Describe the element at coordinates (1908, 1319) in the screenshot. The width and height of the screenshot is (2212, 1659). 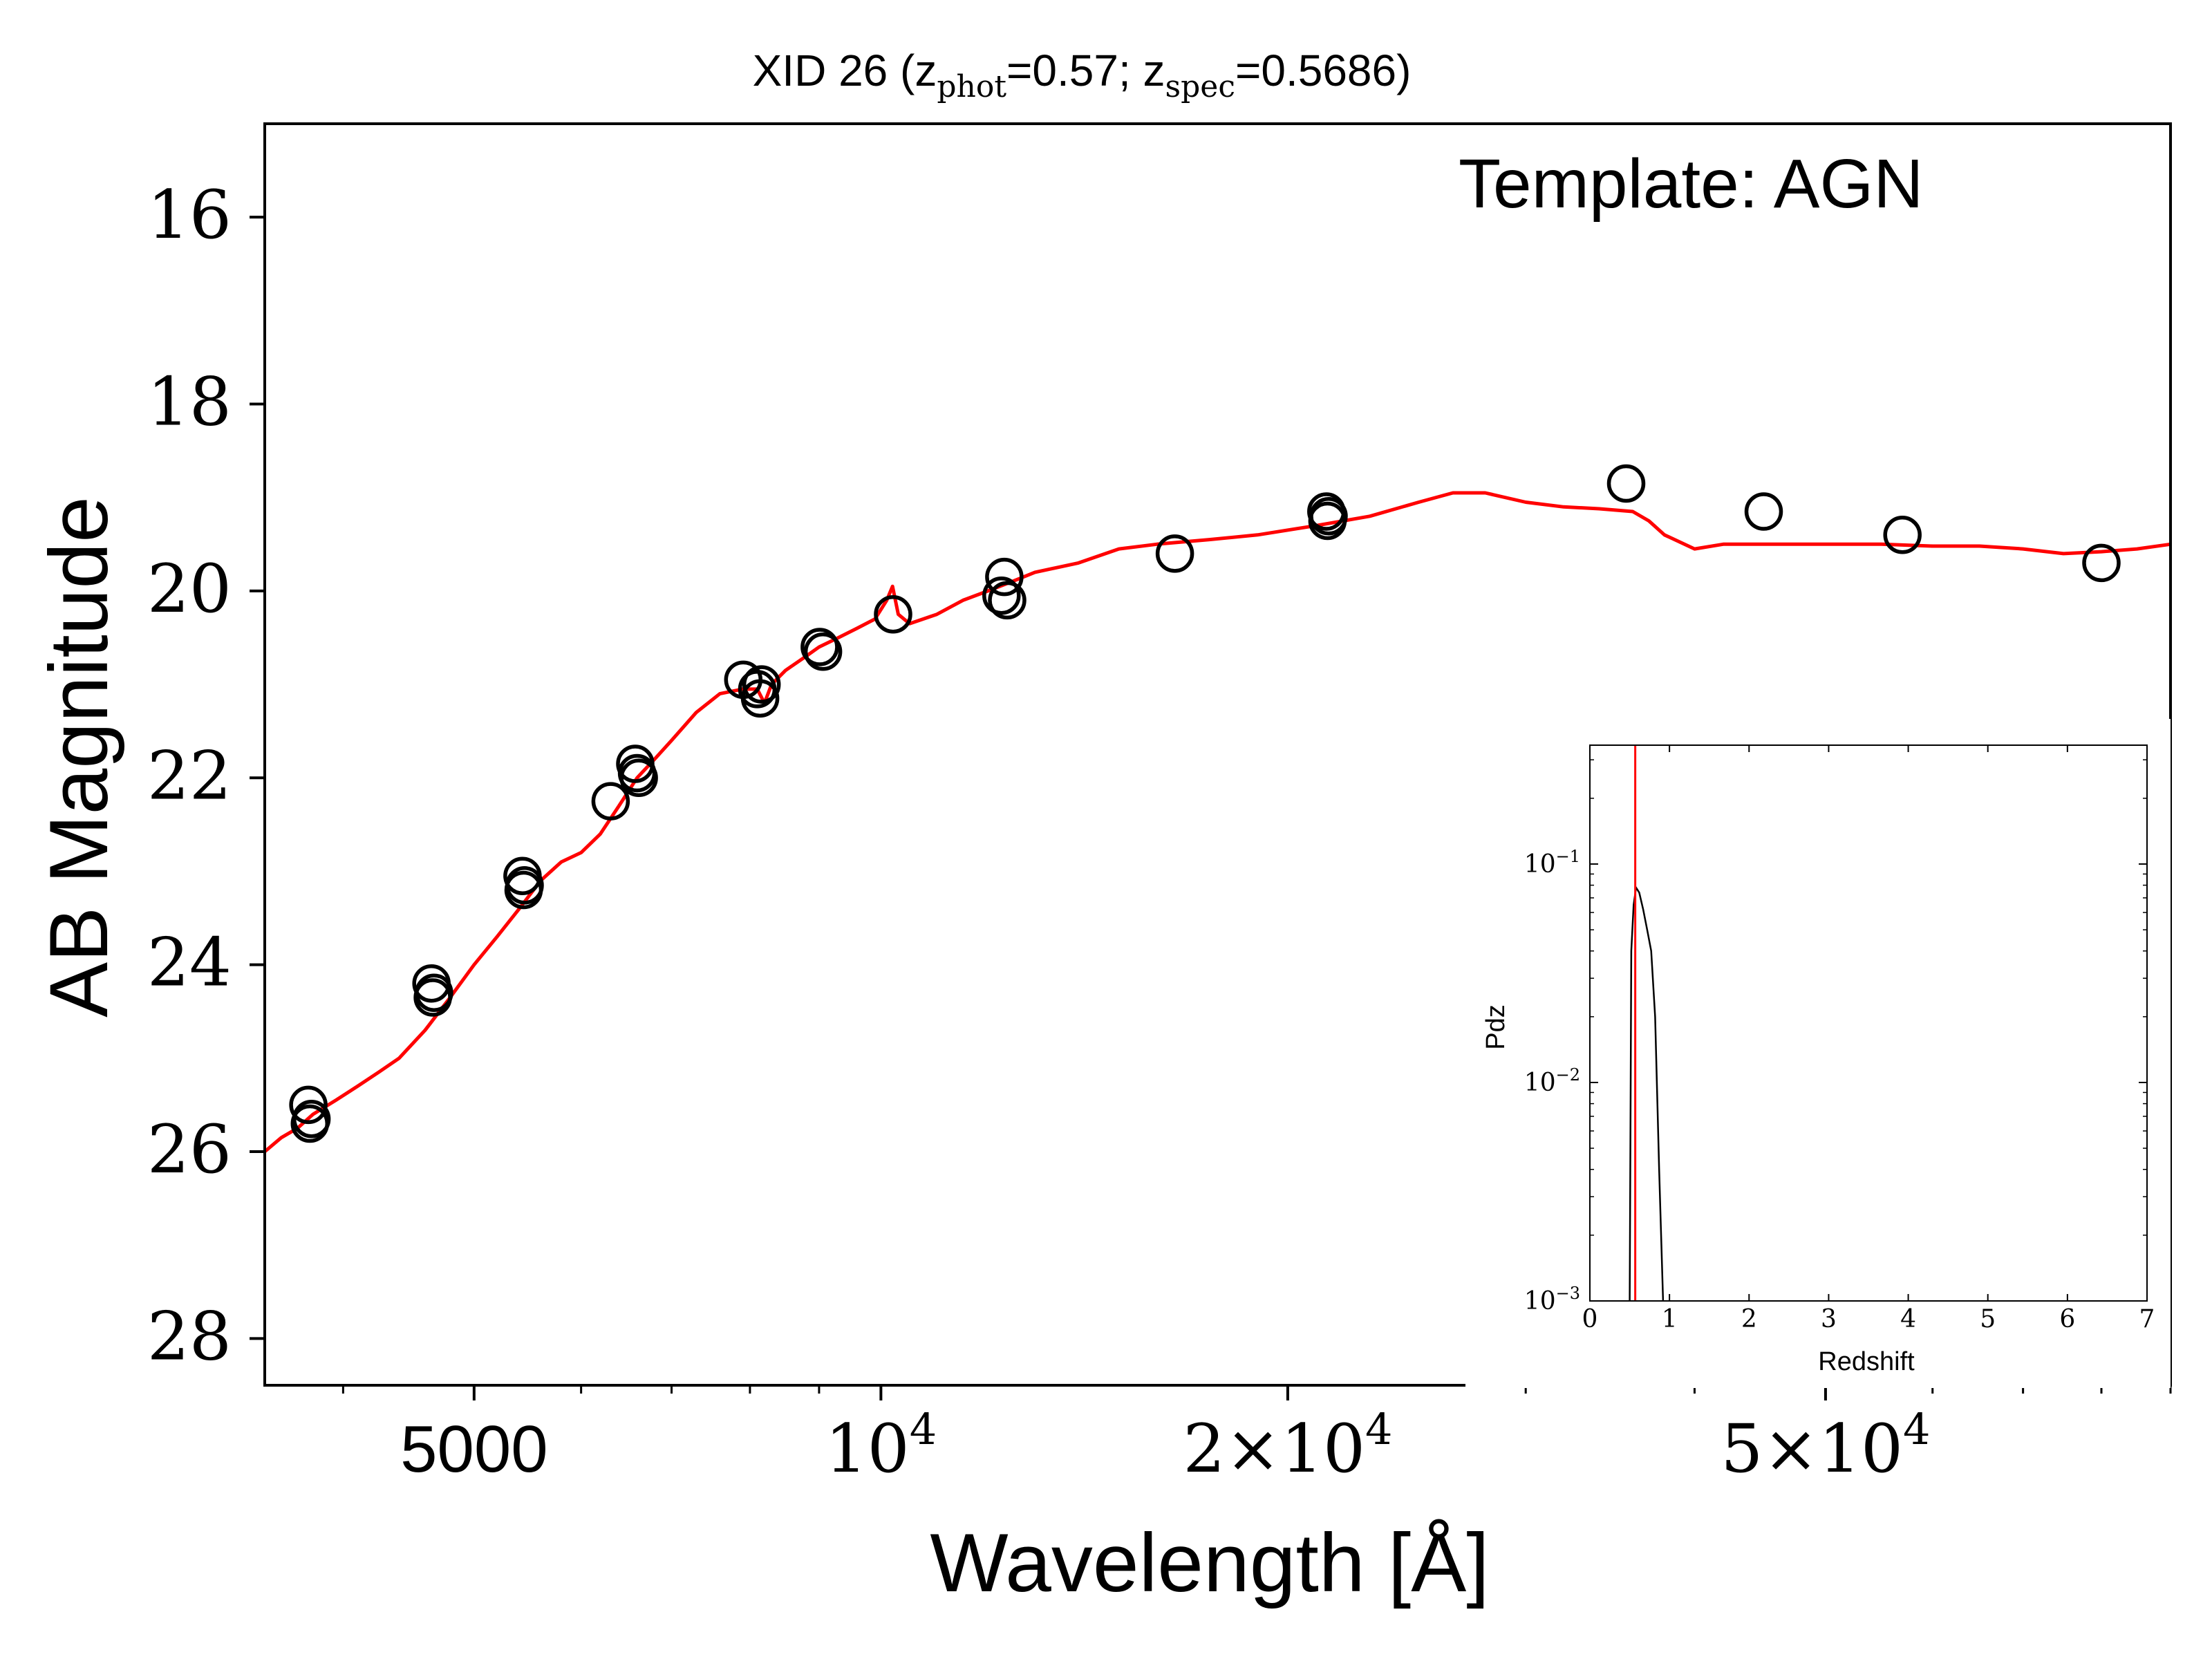
I see `inset-x-tick-label: 4` at that location.